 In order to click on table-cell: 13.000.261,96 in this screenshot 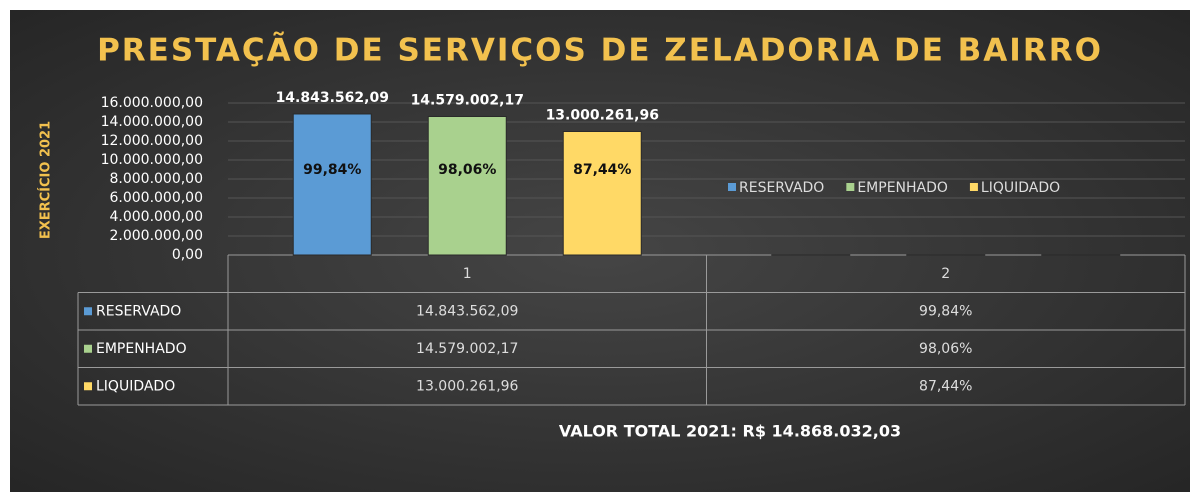, I will do `click(467, 386)`.